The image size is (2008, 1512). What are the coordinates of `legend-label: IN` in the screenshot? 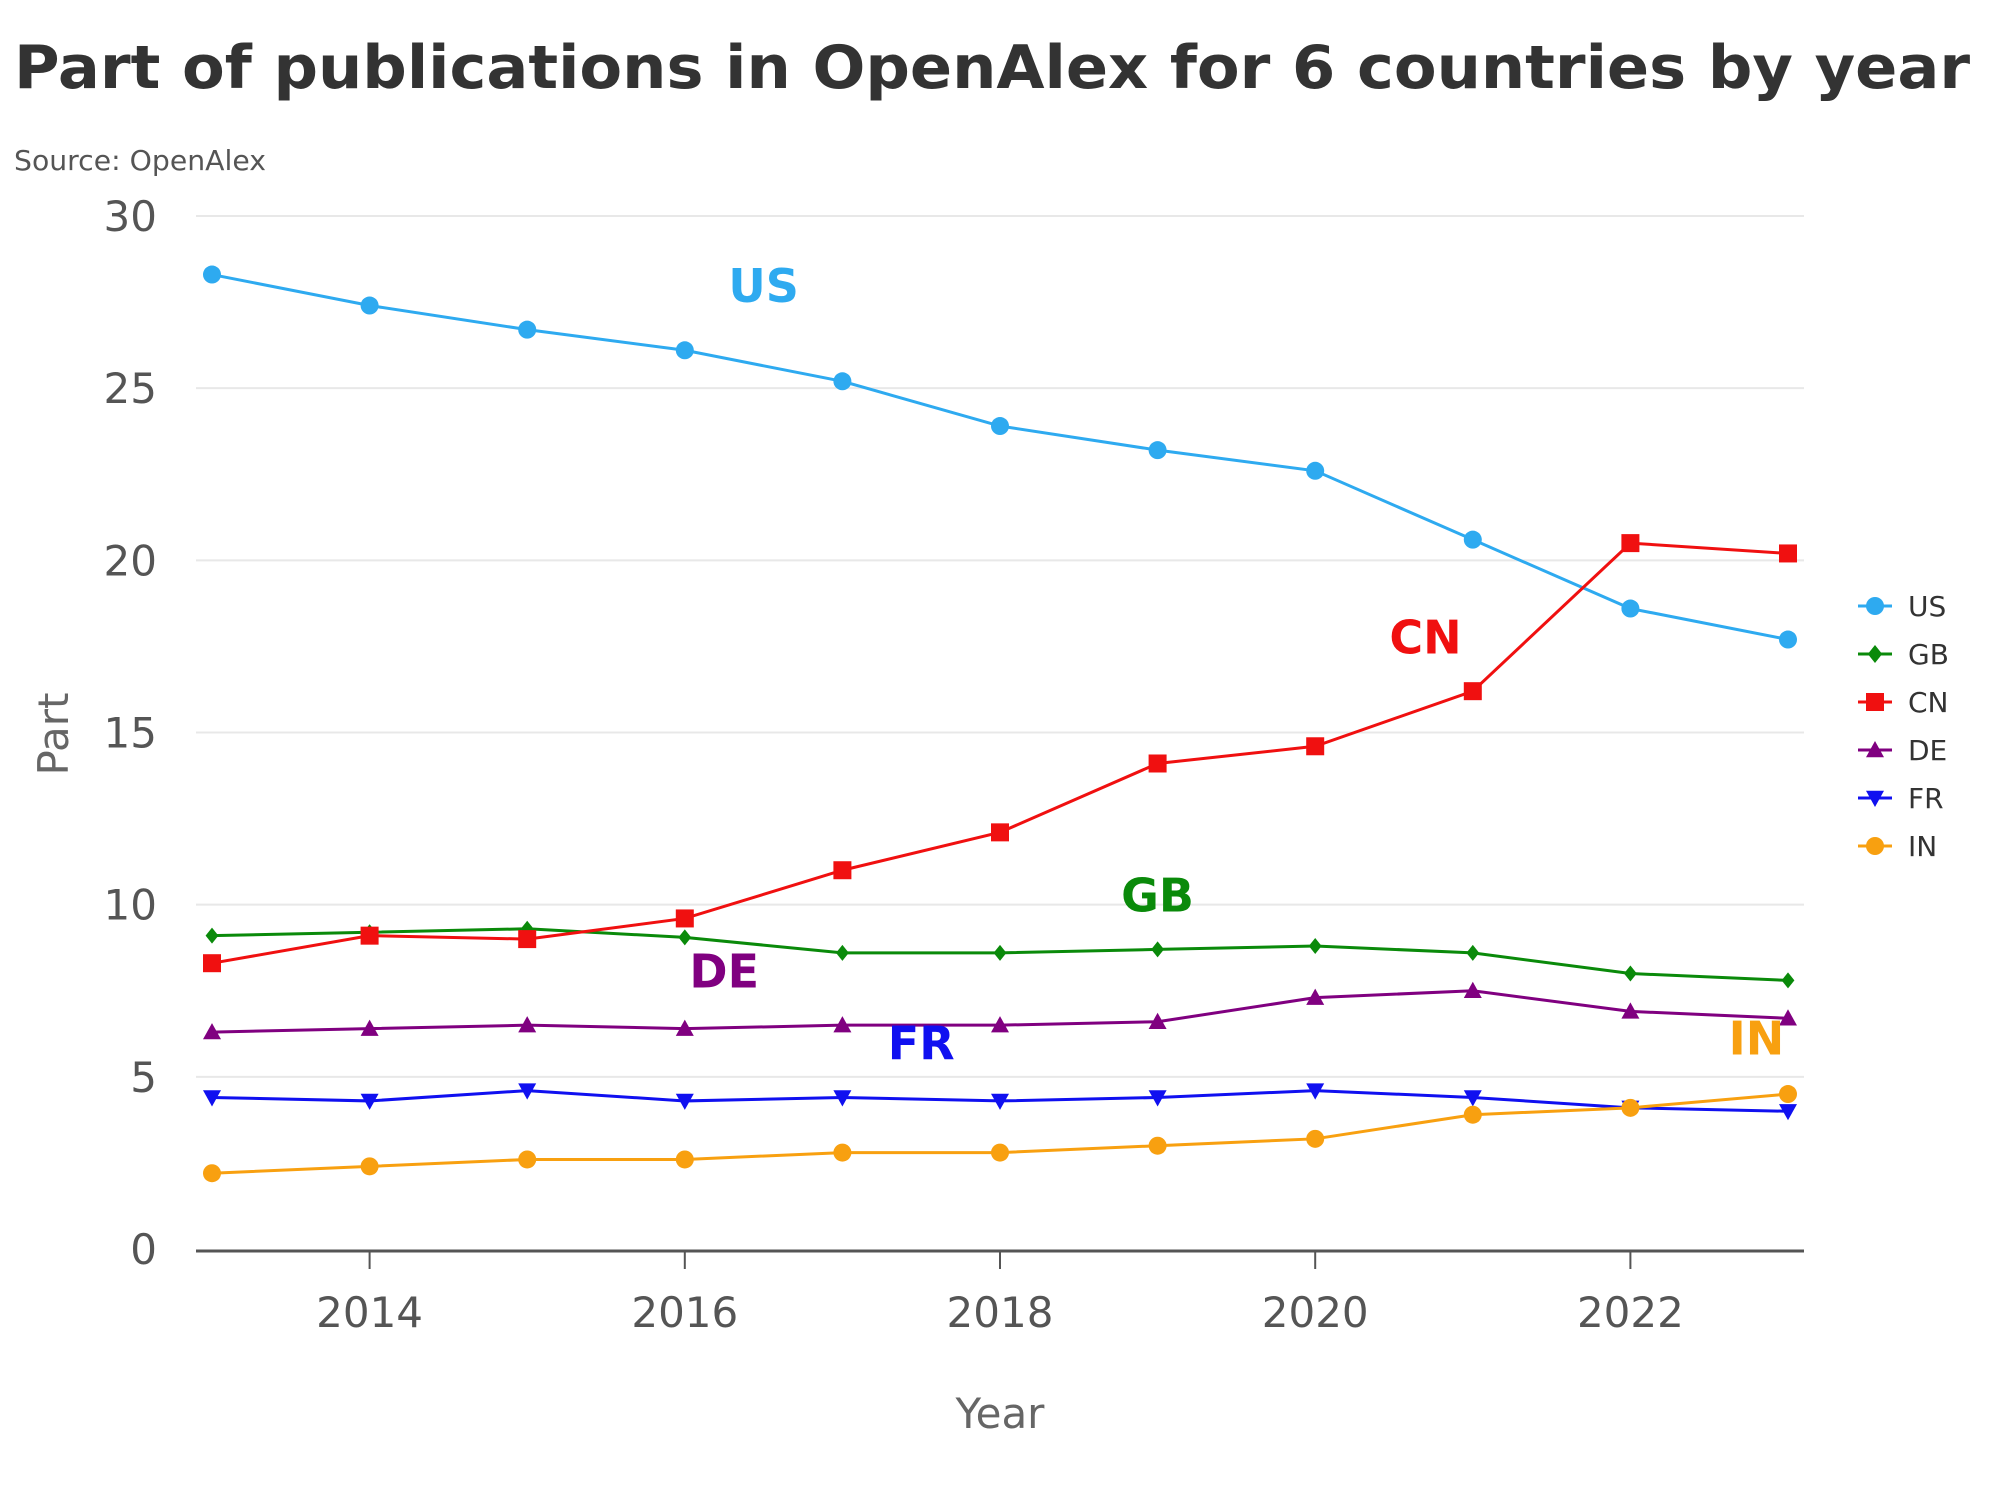 It's located at (1922, 846).